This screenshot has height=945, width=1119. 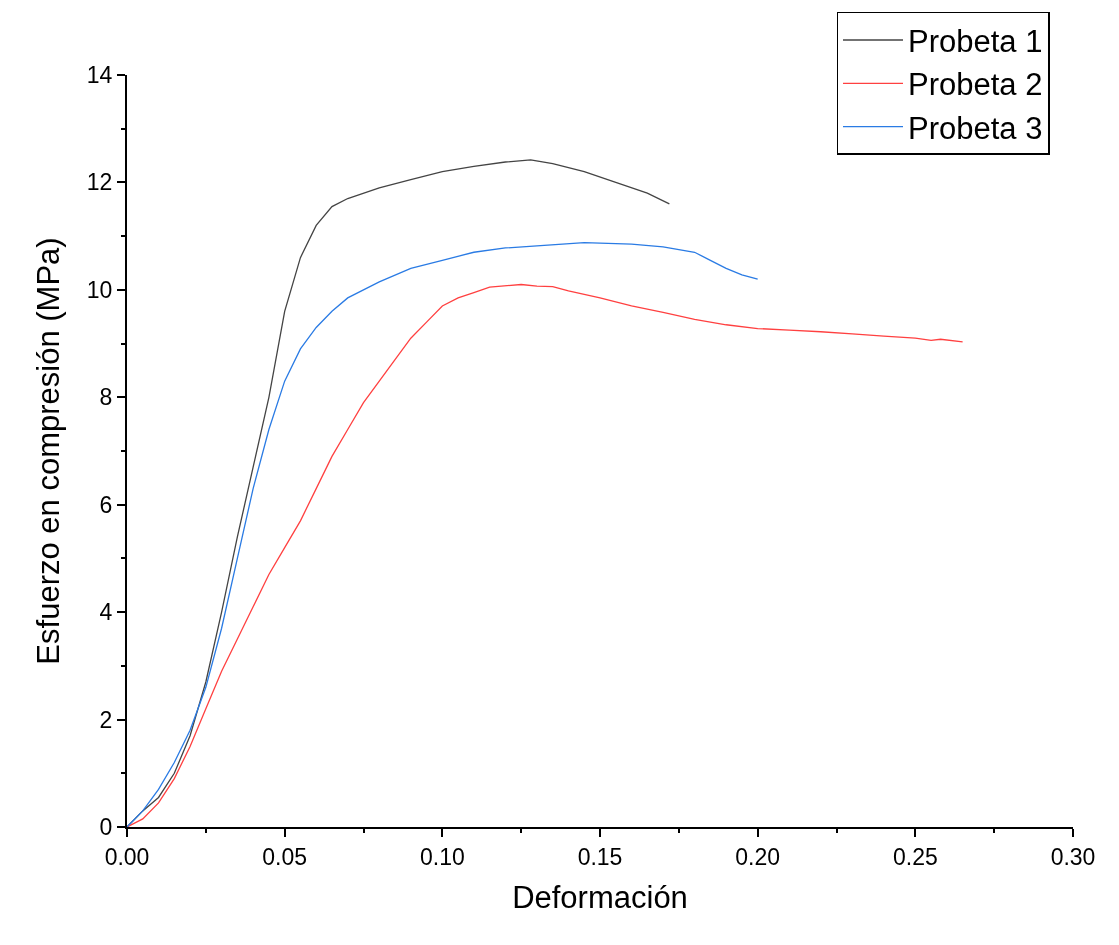 I want to click on x-tick-label: 0.15, so click(x=600, y=856).